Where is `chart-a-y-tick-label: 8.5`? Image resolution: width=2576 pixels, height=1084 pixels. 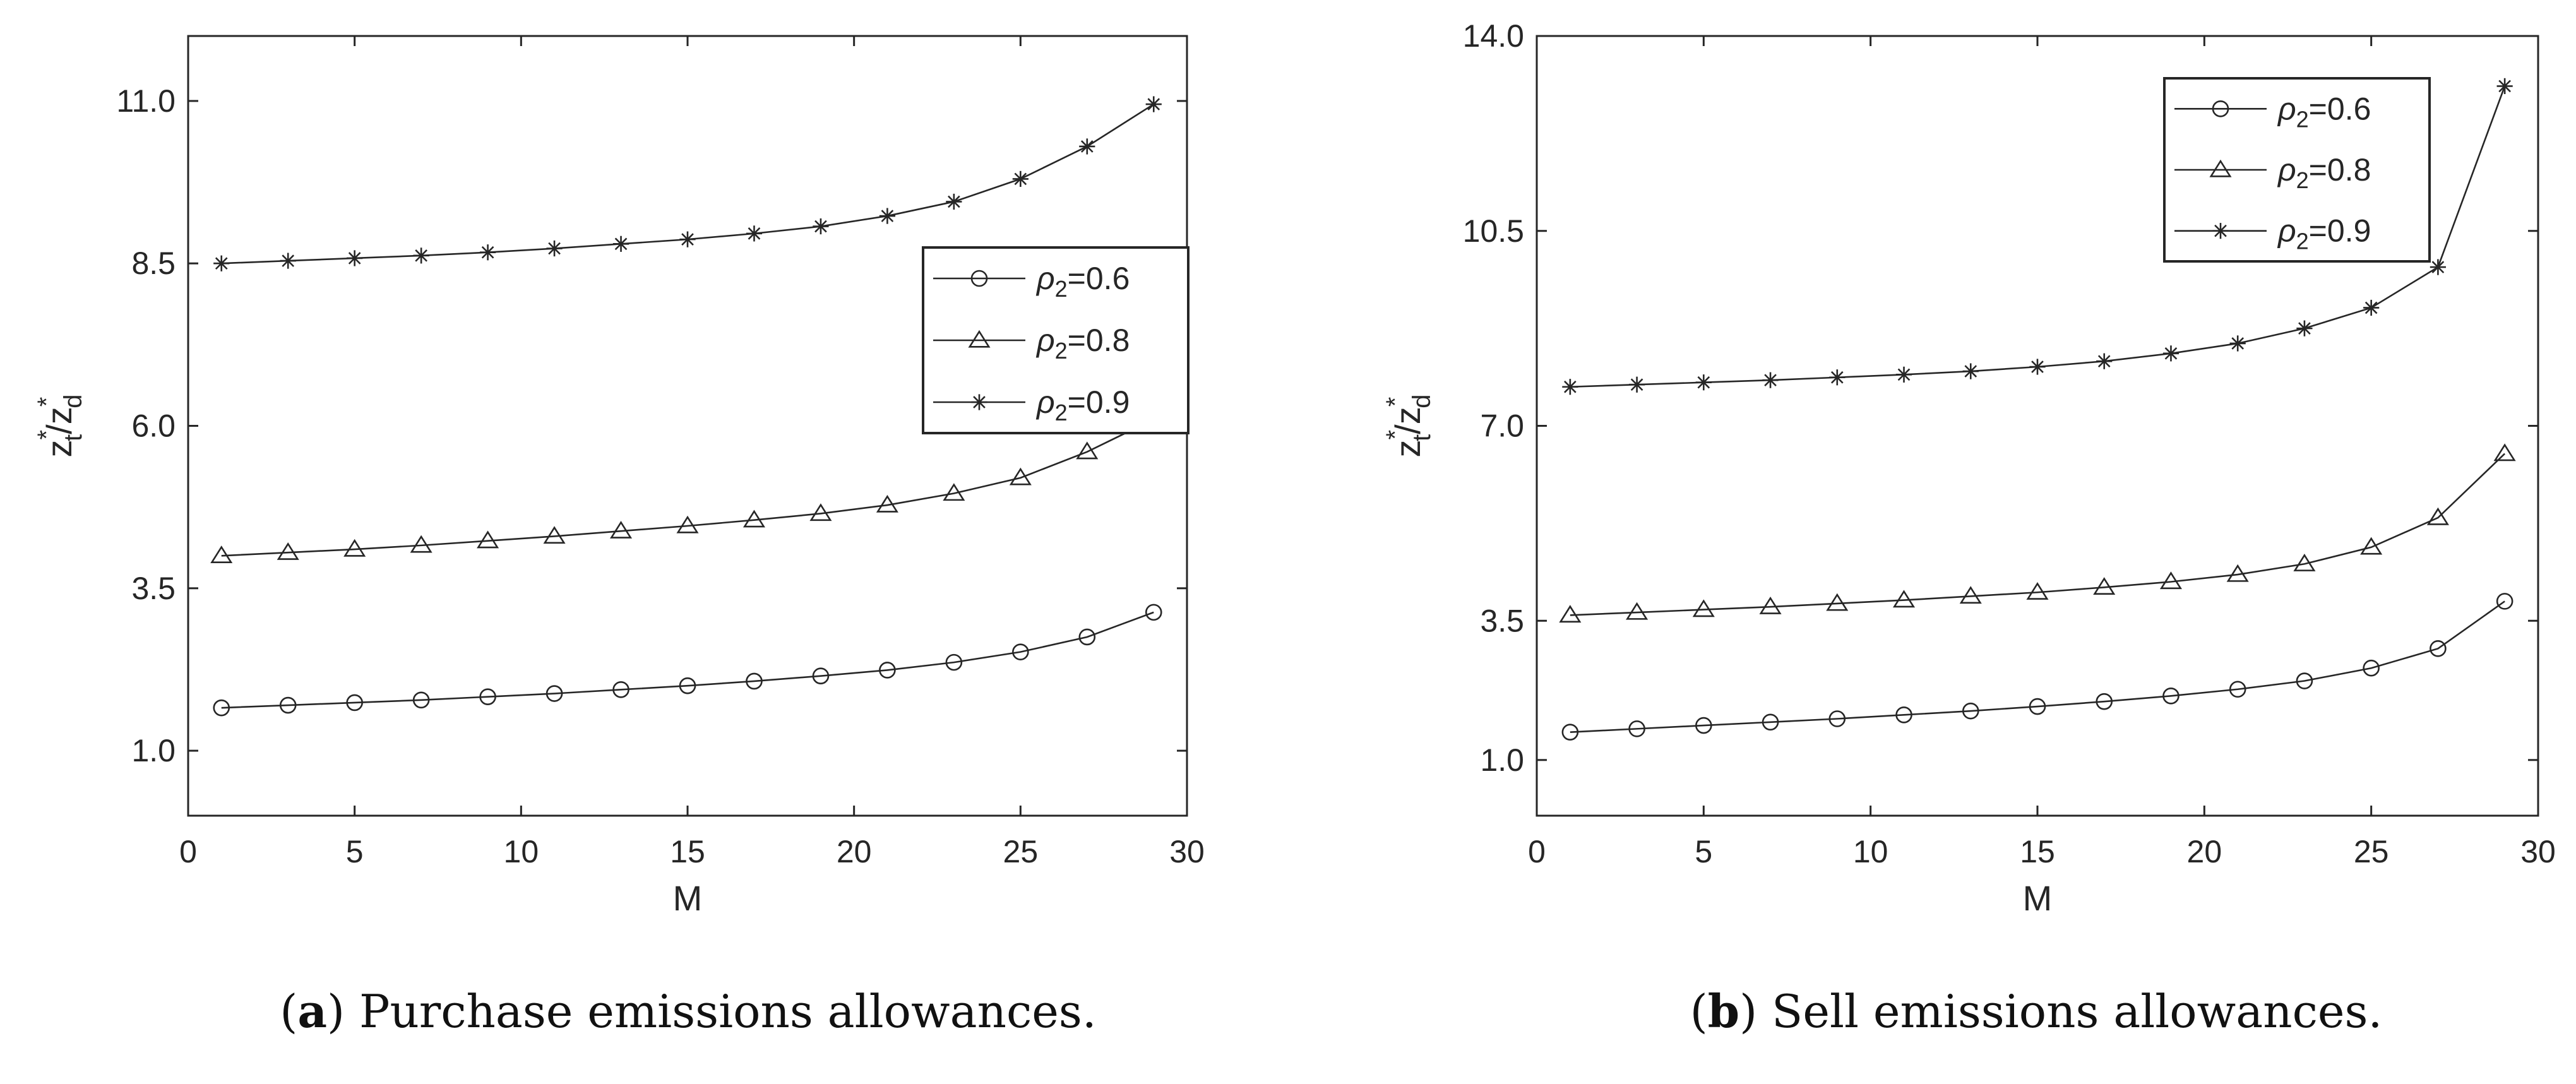
chart-a-y-tick-label: 8.5 is located at coordinates (153, 263).